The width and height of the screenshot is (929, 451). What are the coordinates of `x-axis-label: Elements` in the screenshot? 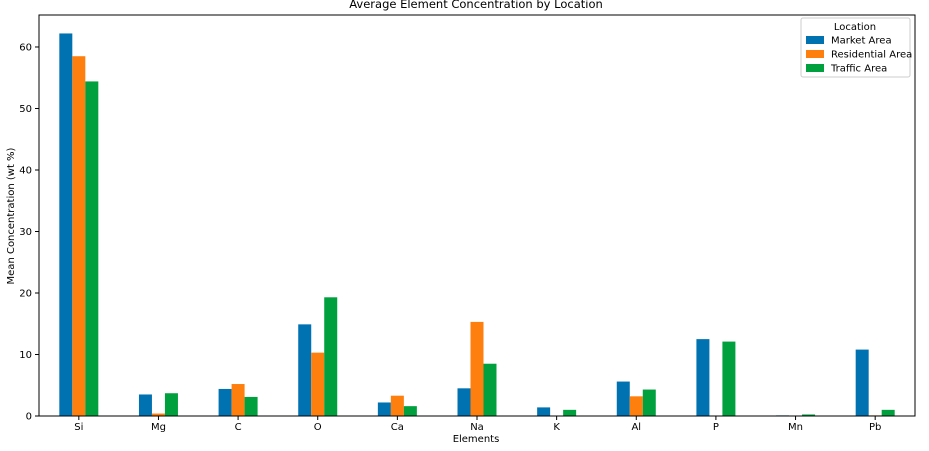 It's located at (476, 439).